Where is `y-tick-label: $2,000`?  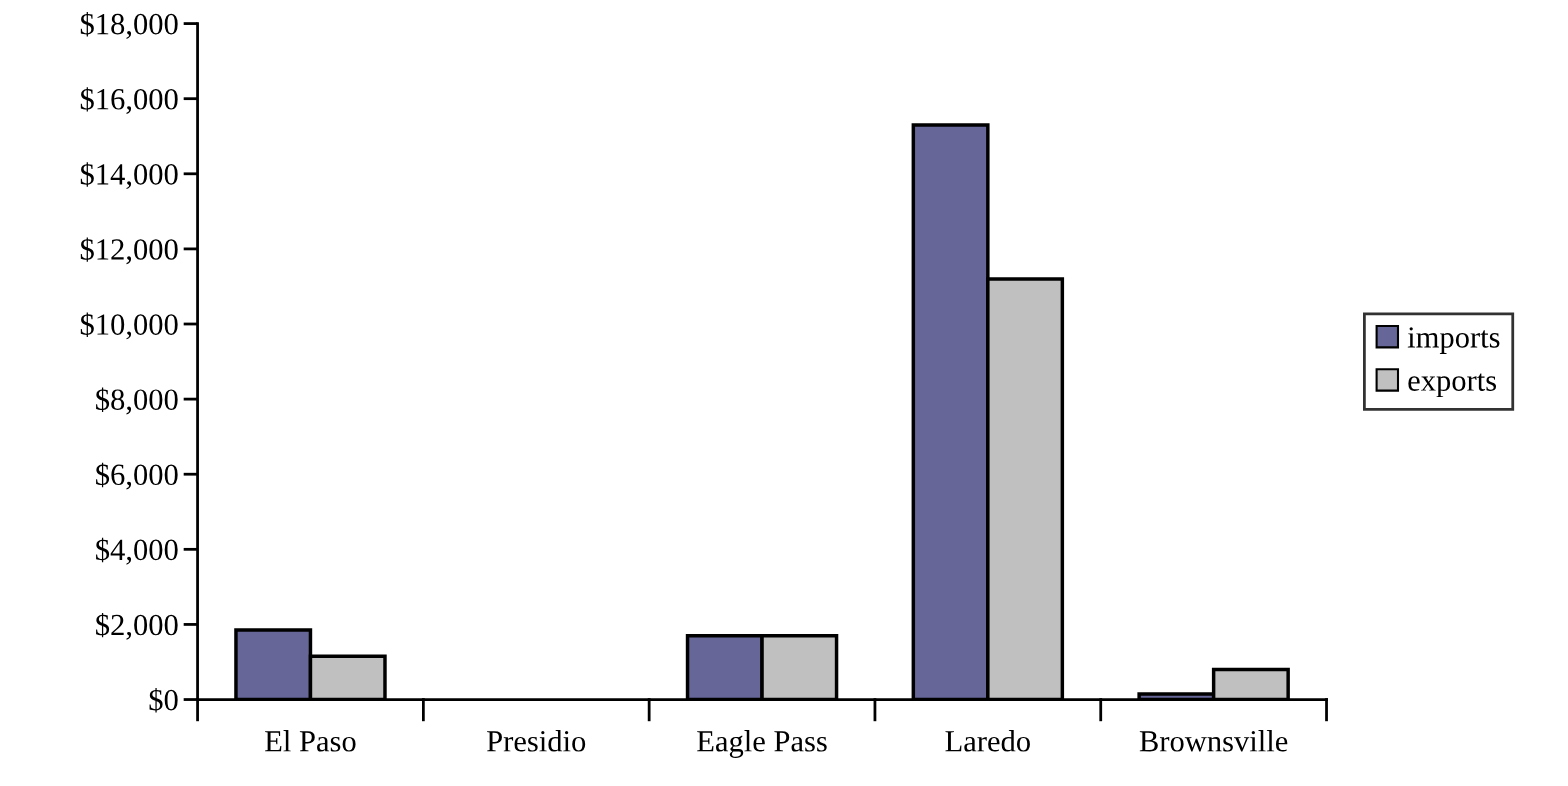
y-tick-label: $2,000 is located at coordinates (137, 626).